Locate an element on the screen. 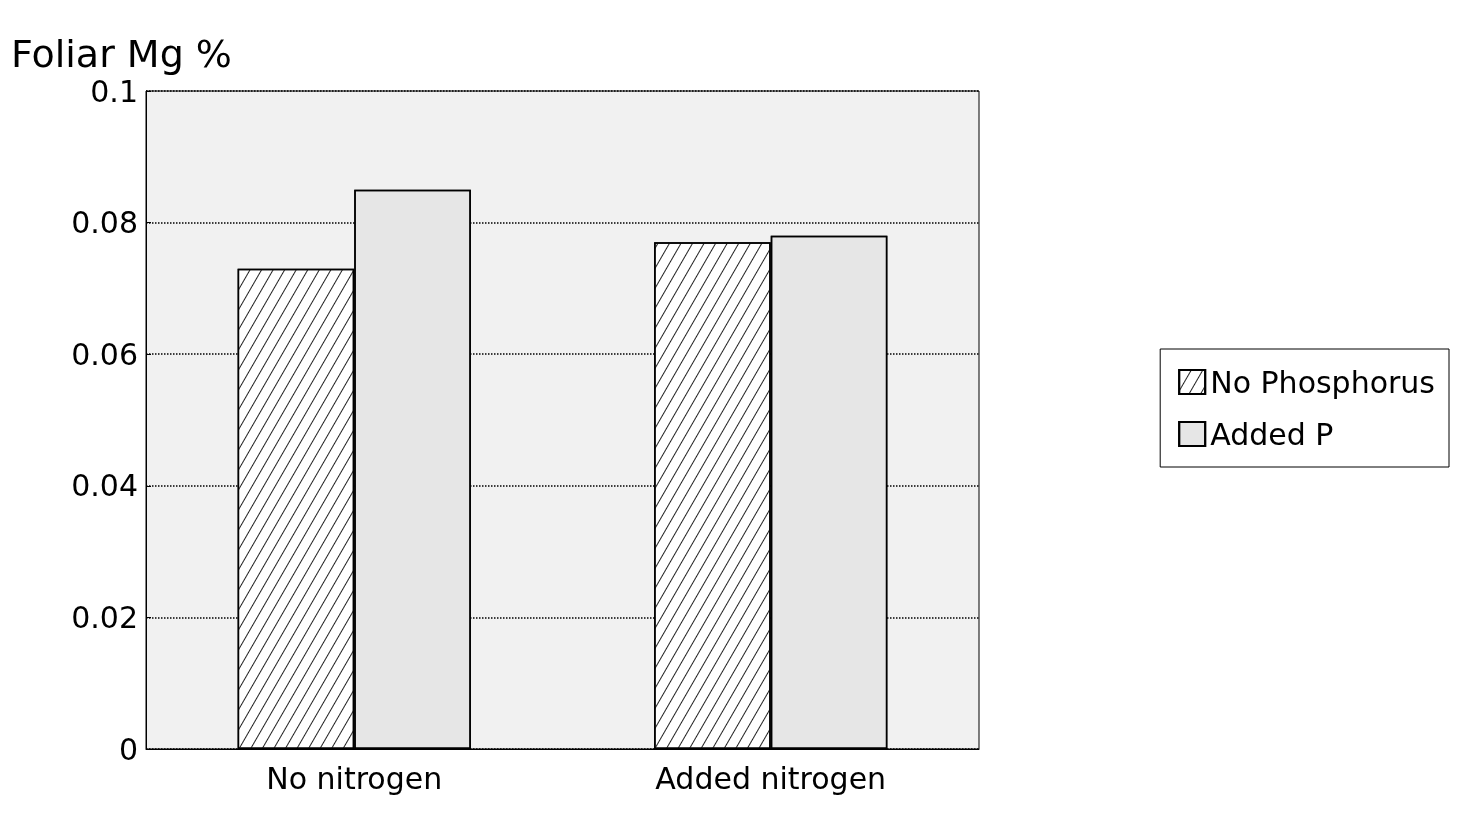 This screenshot has height=816, width=1482. y-axis-title: Foliar Mg % is located at coordinates (121, 54).